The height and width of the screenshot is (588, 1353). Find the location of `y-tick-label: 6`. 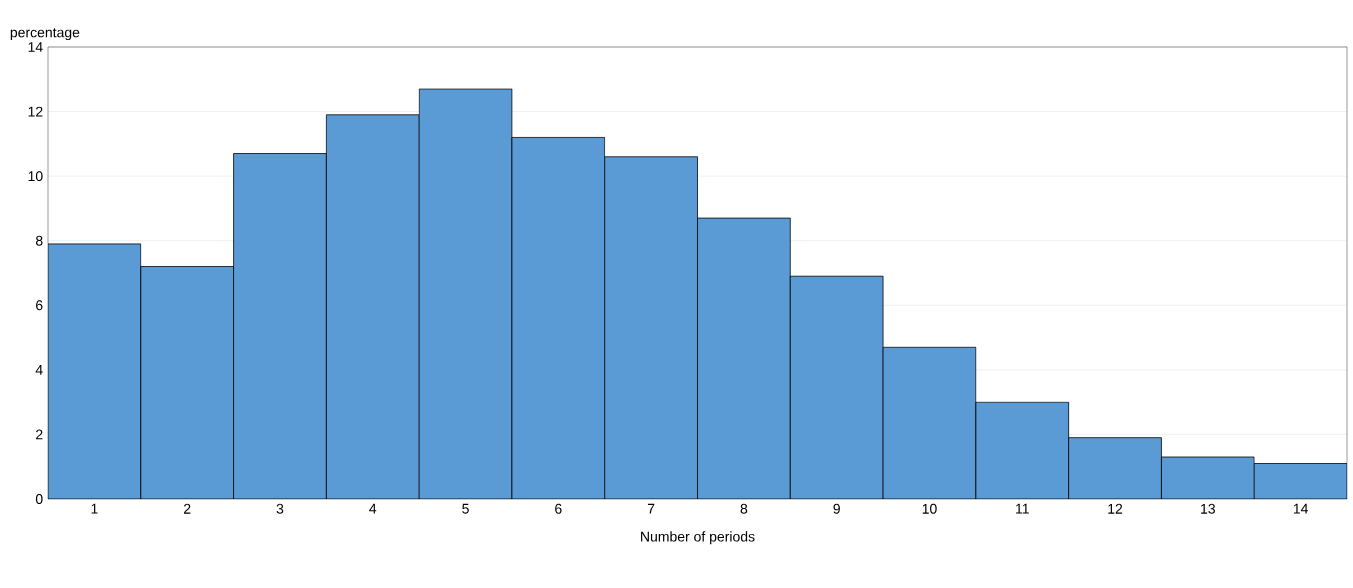

y-tick-label: 6 is located at coordinates (39, 305).